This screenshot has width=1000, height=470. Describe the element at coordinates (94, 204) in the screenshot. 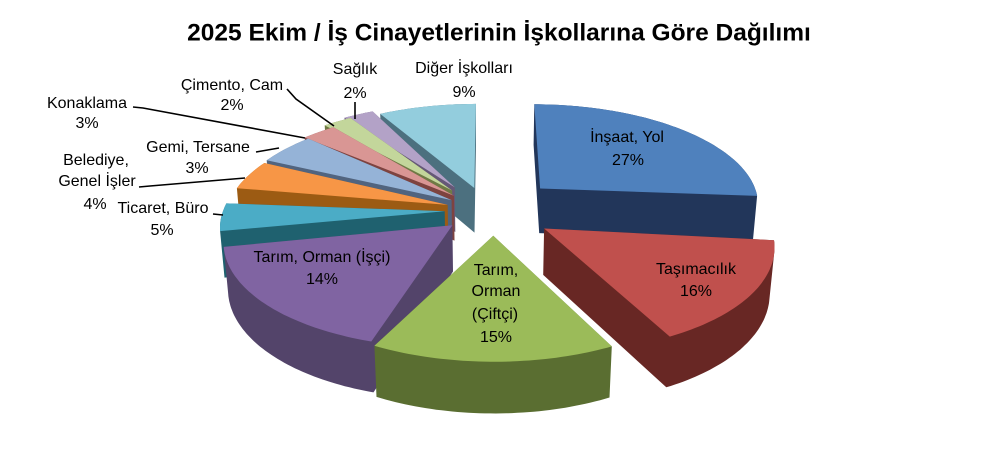

I see `svg-text: 4%` at that location.